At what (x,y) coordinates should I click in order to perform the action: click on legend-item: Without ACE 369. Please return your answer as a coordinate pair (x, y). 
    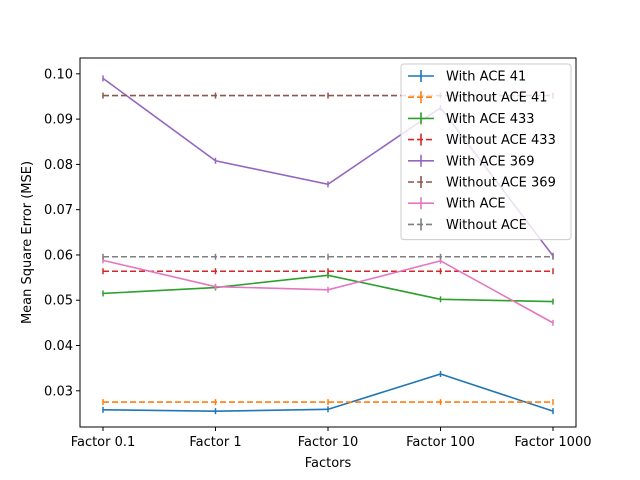
    Looking at the image, I should click on (482, 183).